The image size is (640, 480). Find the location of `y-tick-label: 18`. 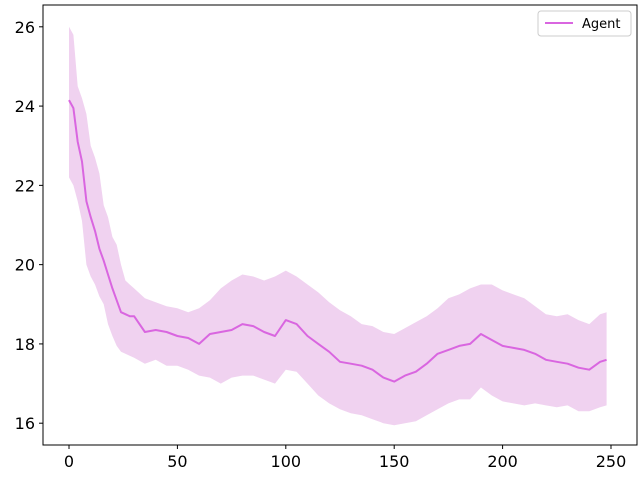

y-tick-label: 18 is located at coordinates (25, 344).